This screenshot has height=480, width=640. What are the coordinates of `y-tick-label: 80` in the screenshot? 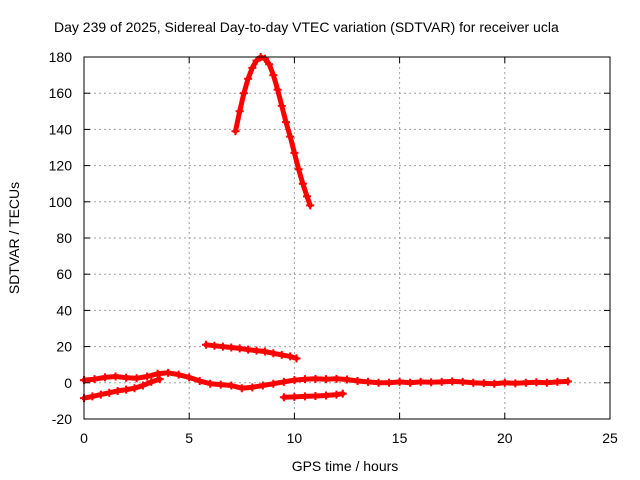 It's located at (64, 238).